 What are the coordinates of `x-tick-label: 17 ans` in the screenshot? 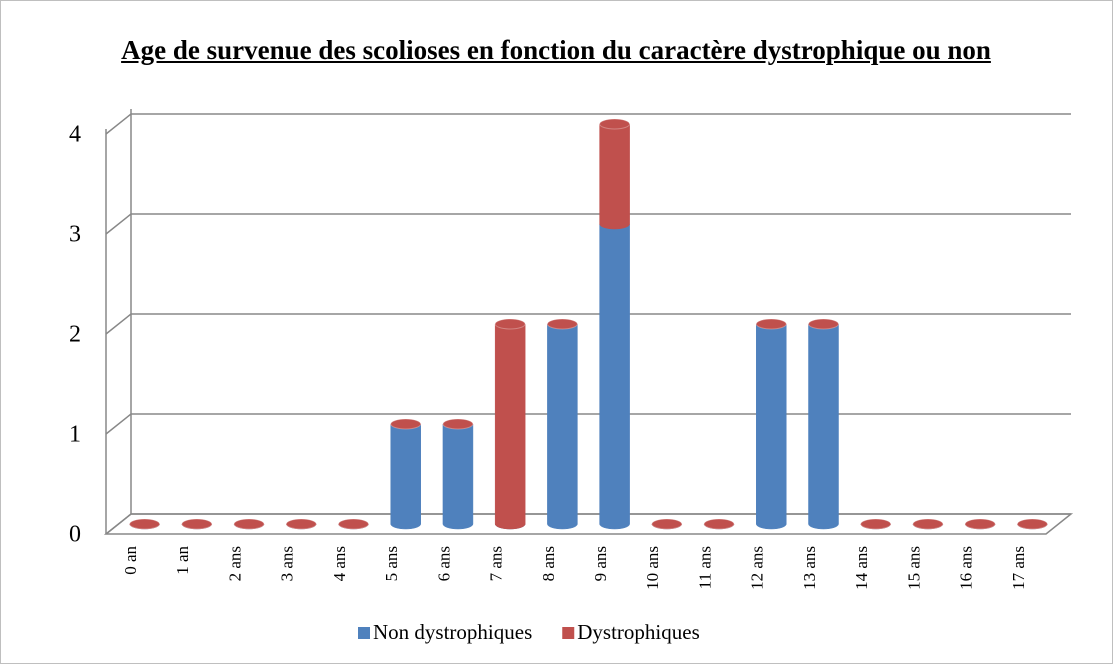 It's located at (1018, 568).